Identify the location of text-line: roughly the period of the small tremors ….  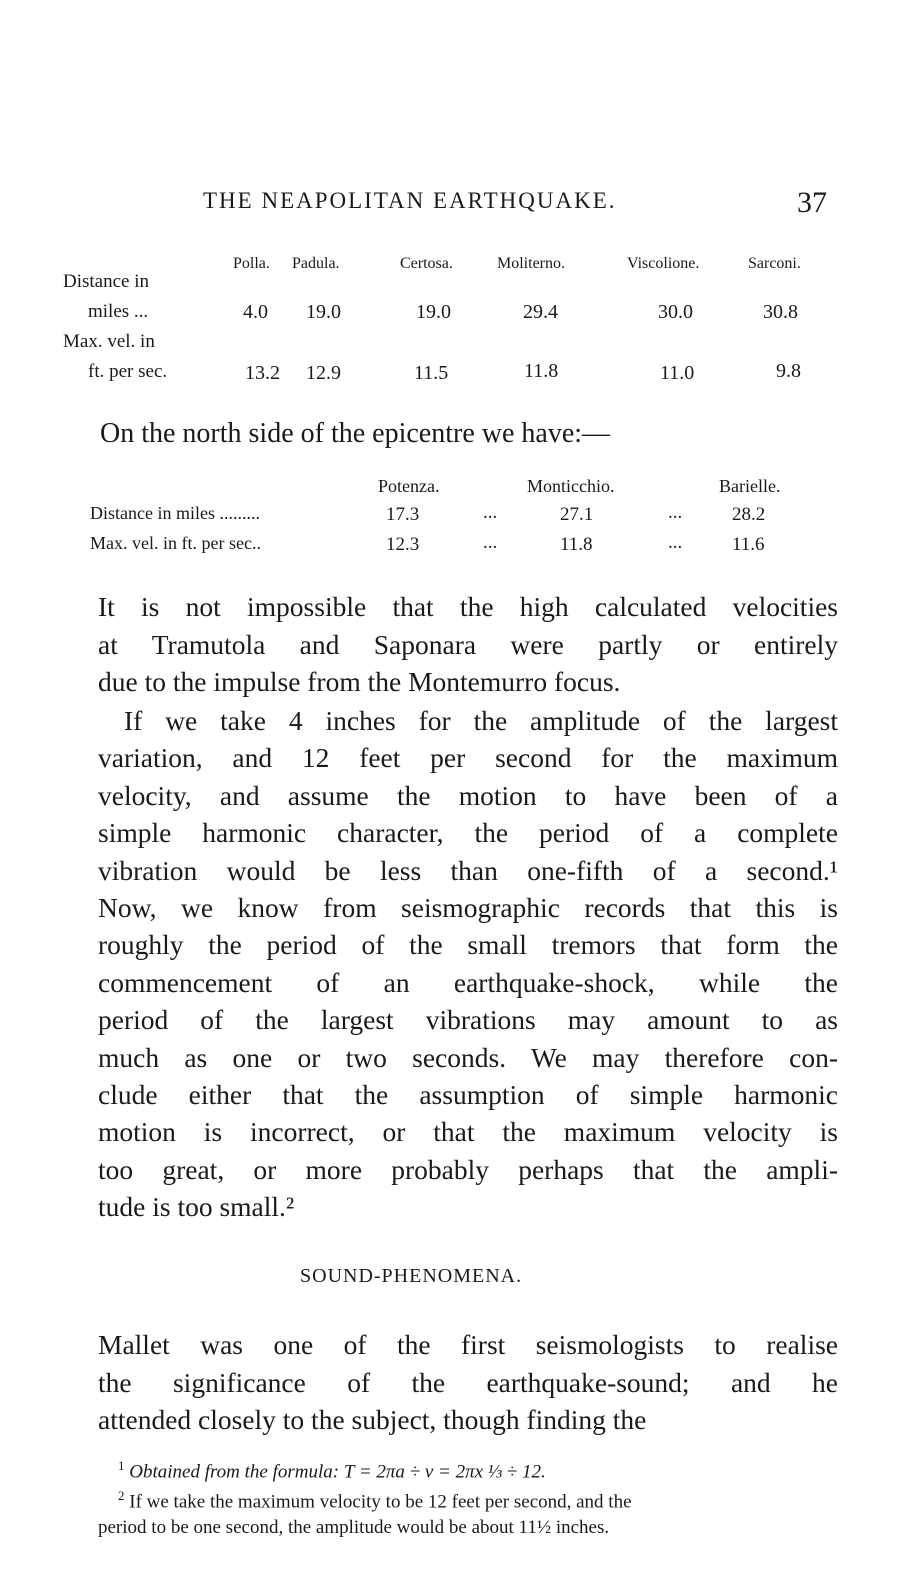
(468, 945).